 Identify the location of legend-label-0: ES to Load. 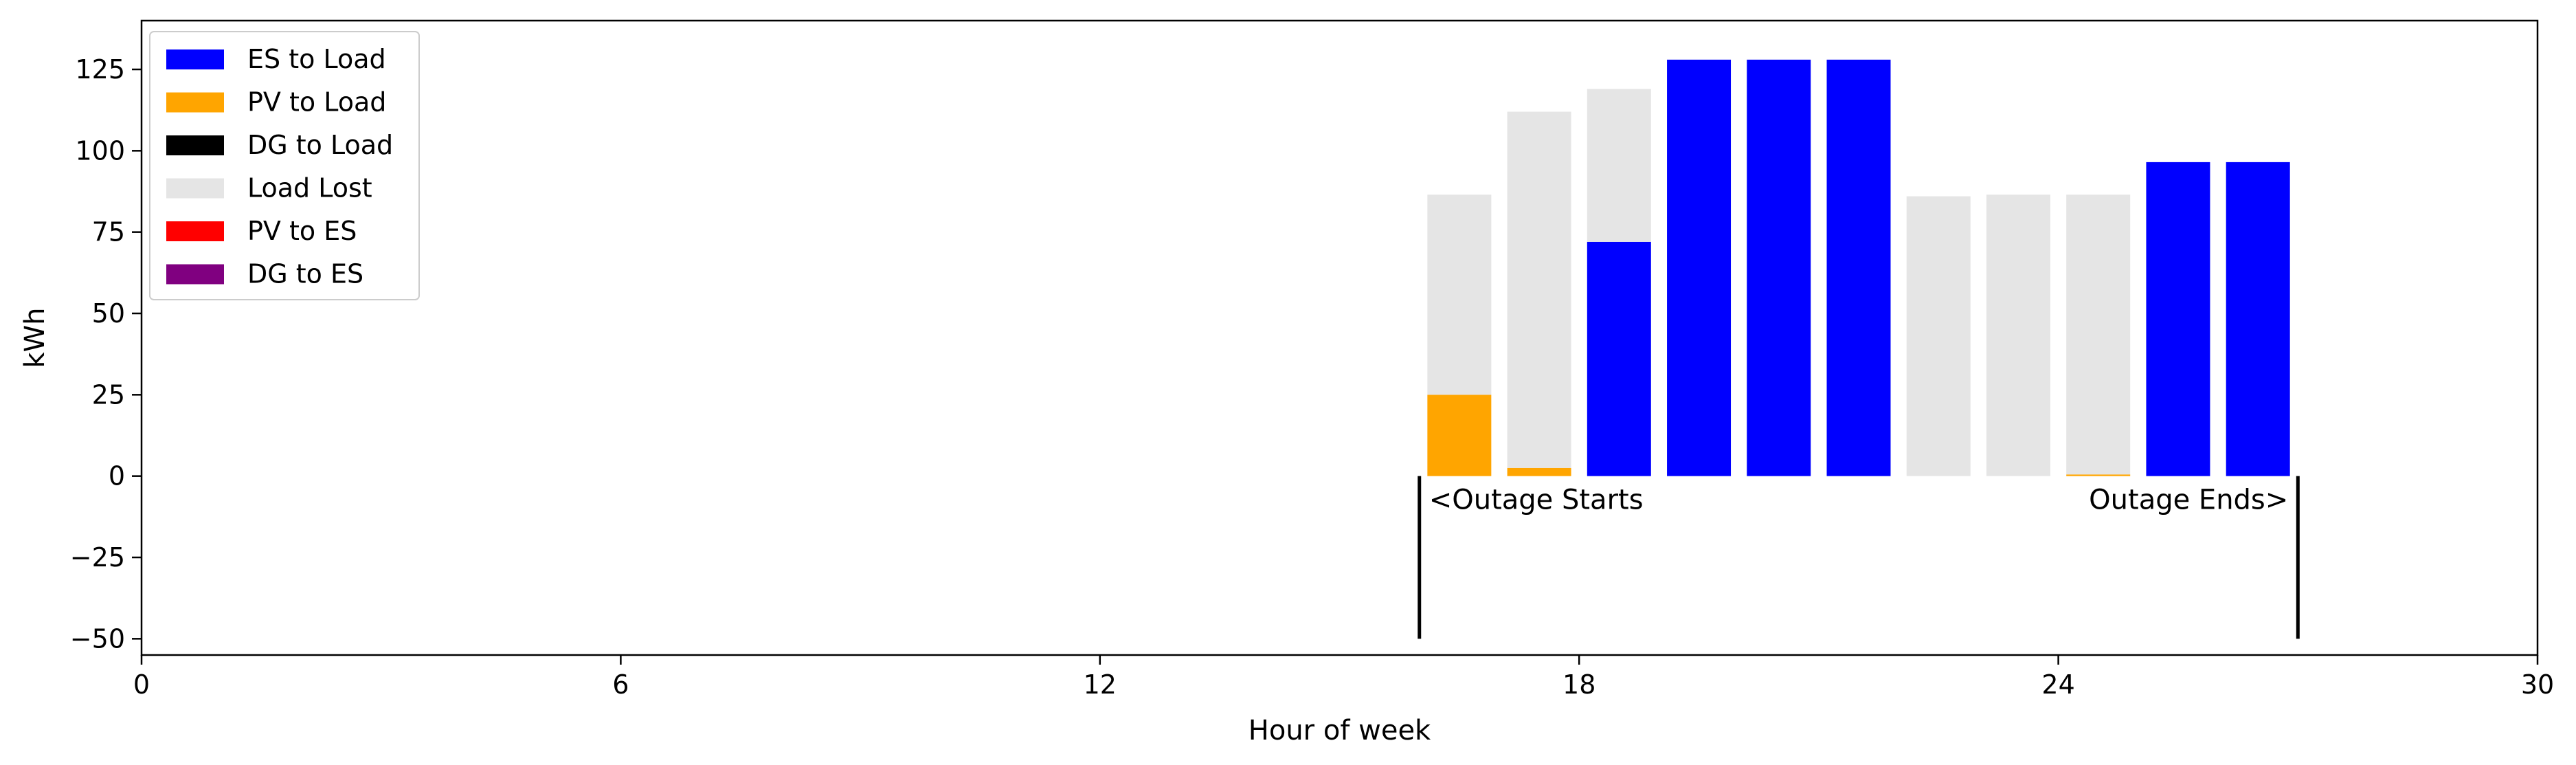
(316, 59).